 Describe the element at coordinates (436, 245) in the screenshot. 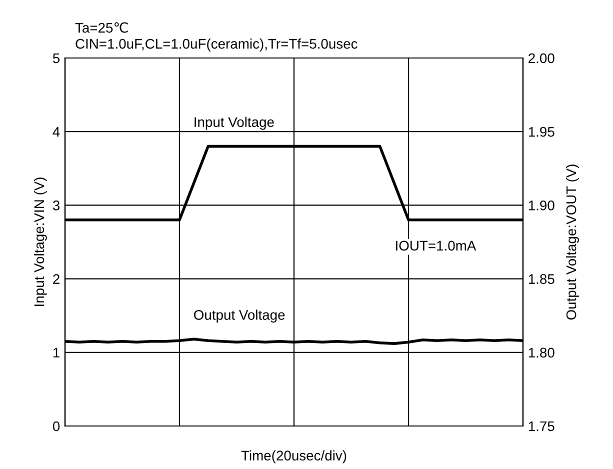

I see `annotation: IOUT=1.0mA` at that location.